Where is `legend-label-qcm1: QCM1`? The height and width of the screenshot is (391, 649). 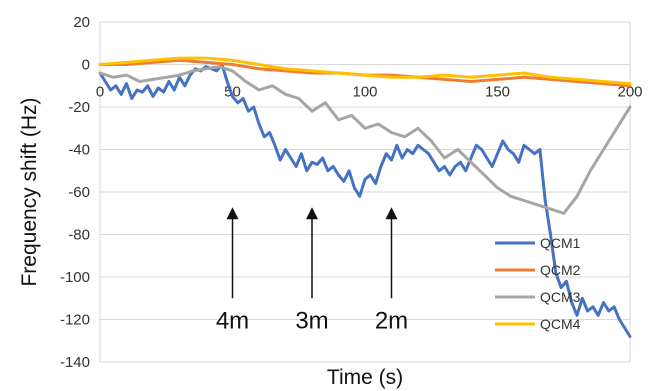 legend-label-qcm1: QCM1 is located at coordinates (560, 243).